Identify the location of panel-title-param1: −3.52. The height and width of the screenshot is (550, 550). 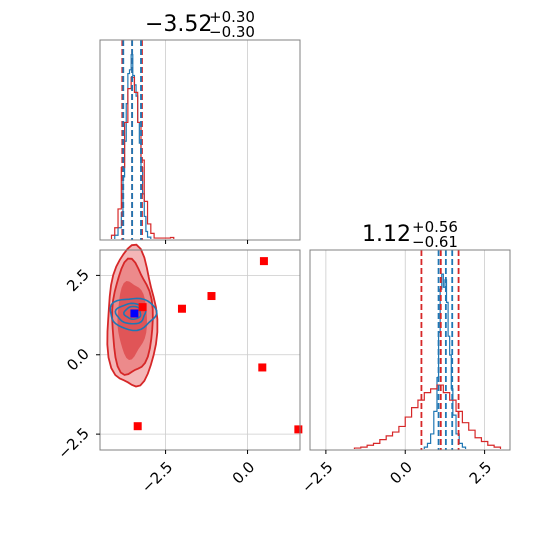
(178, 24).